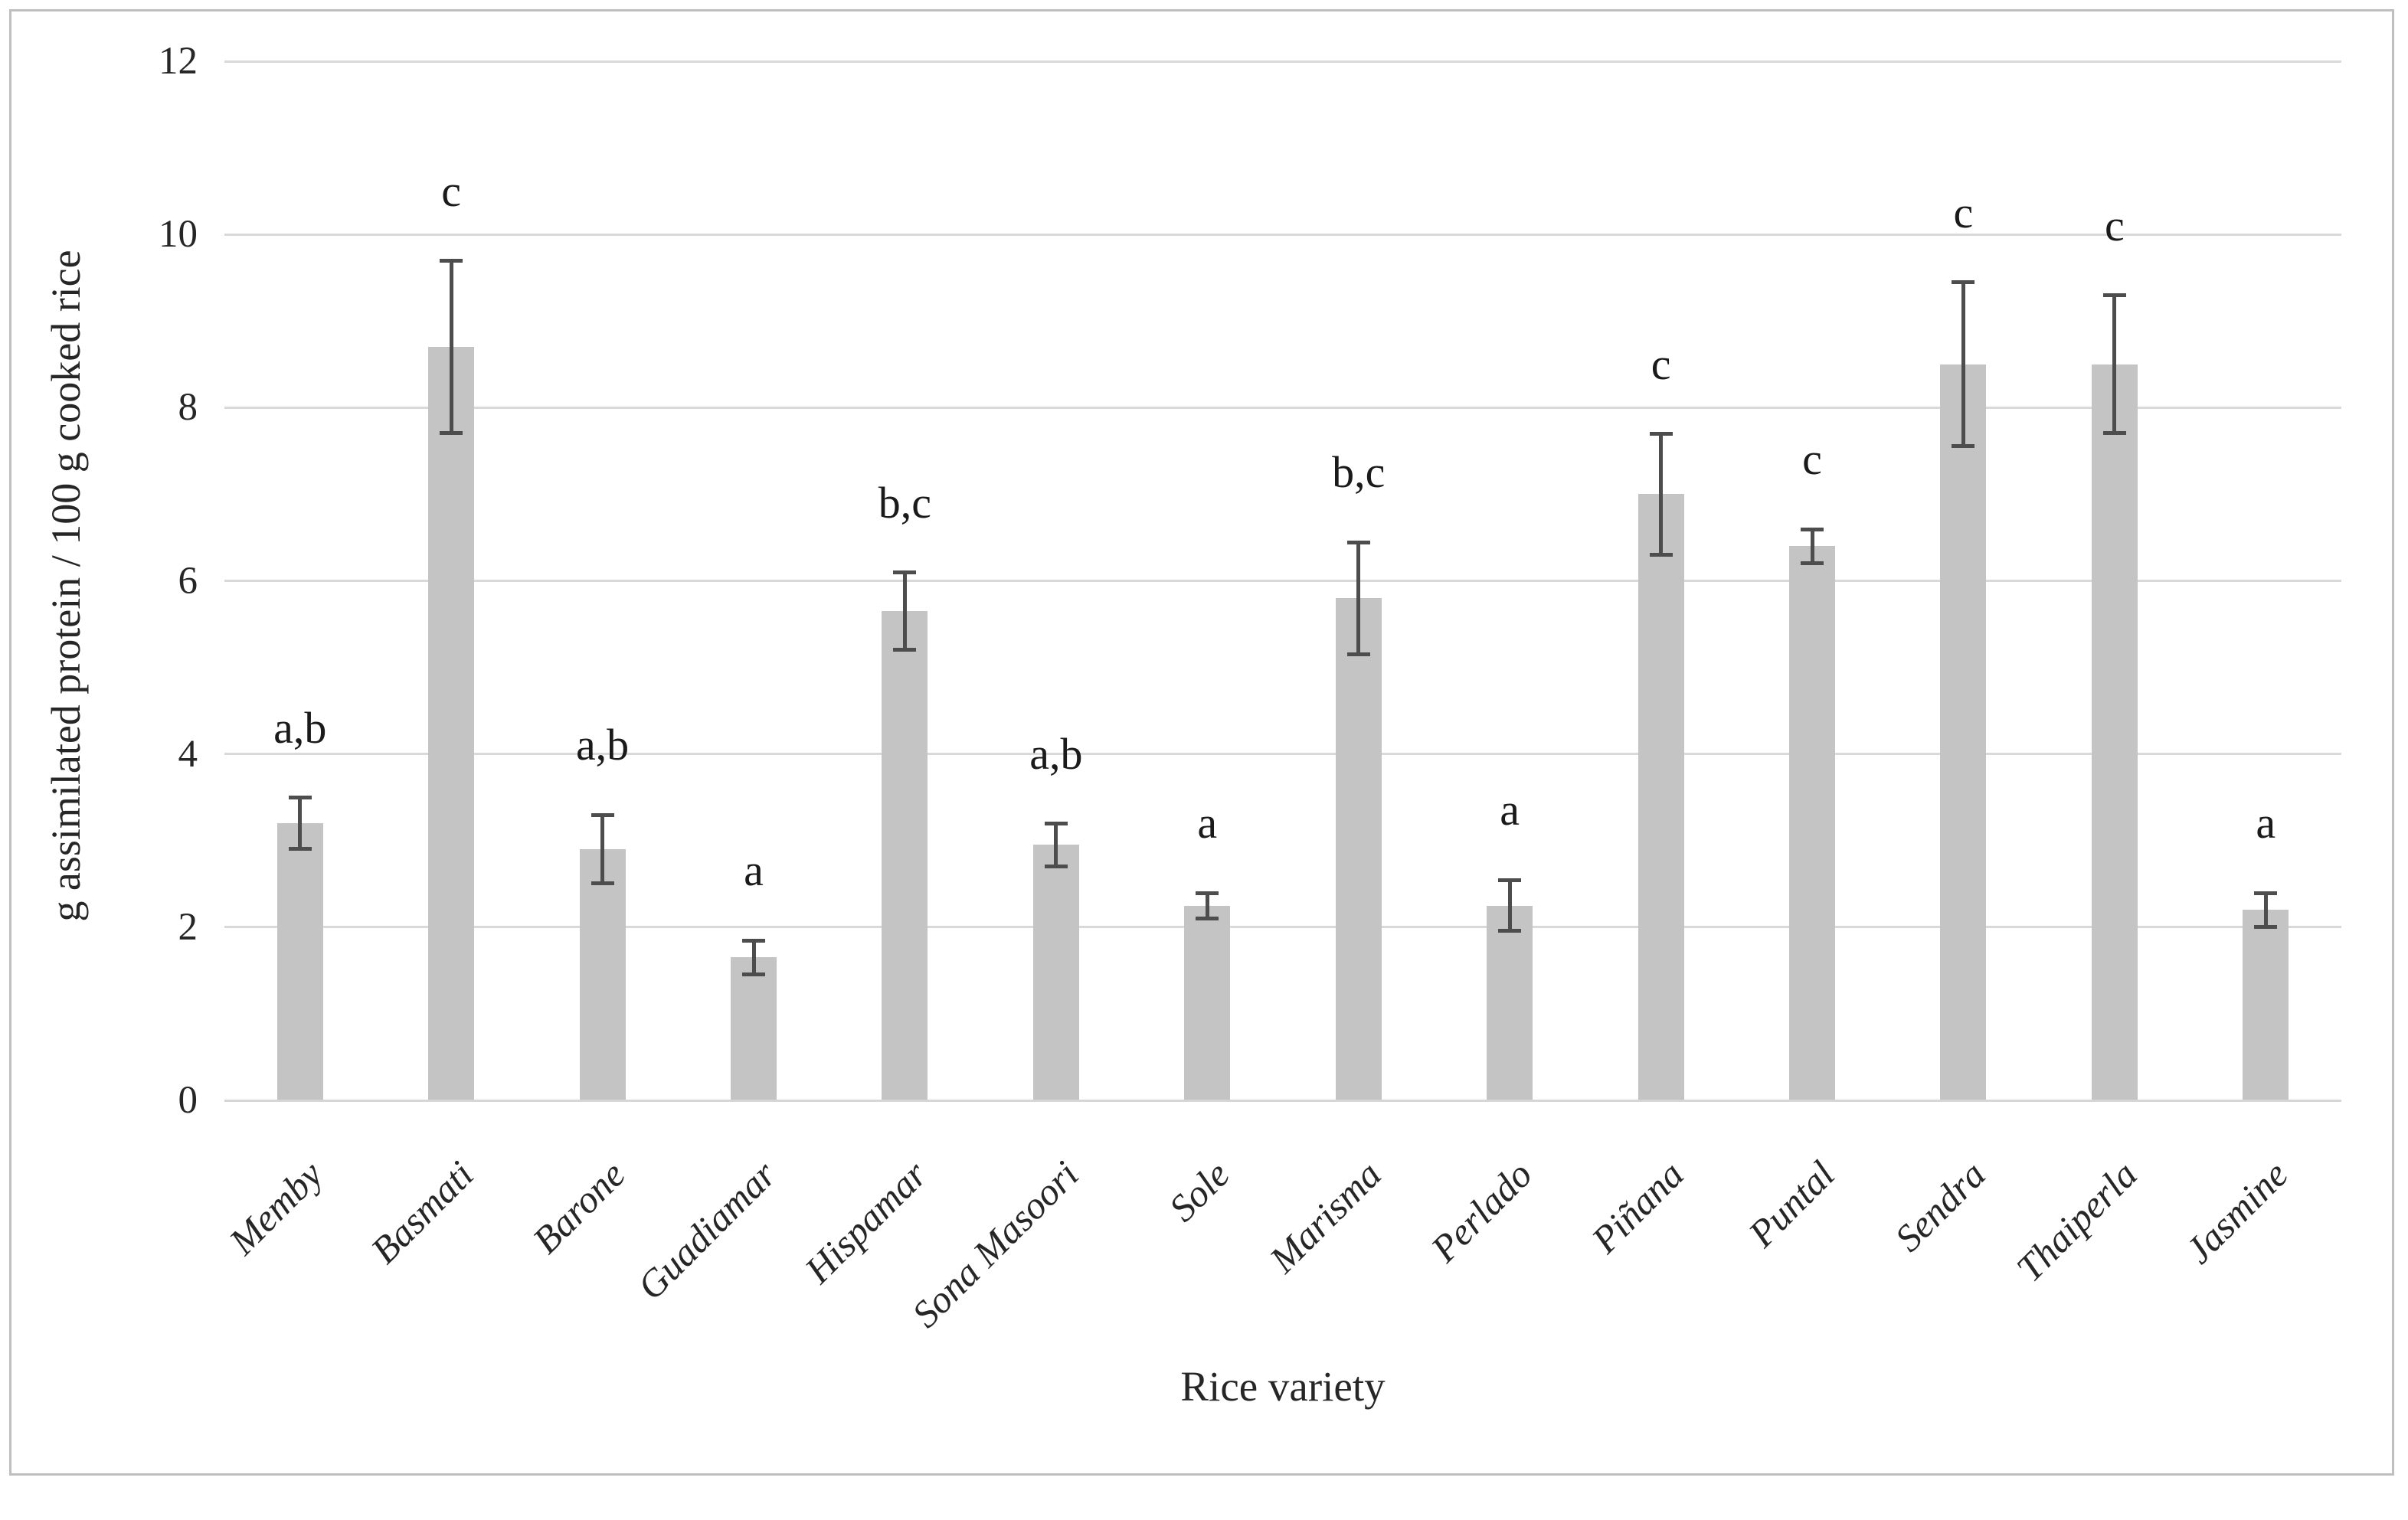 The image size is (2408, 1520). What do you see at coordinates (1358, 654) in the screenshot?
I see `error-cap-bottom-marisma` at bounding box center [1358, 654].